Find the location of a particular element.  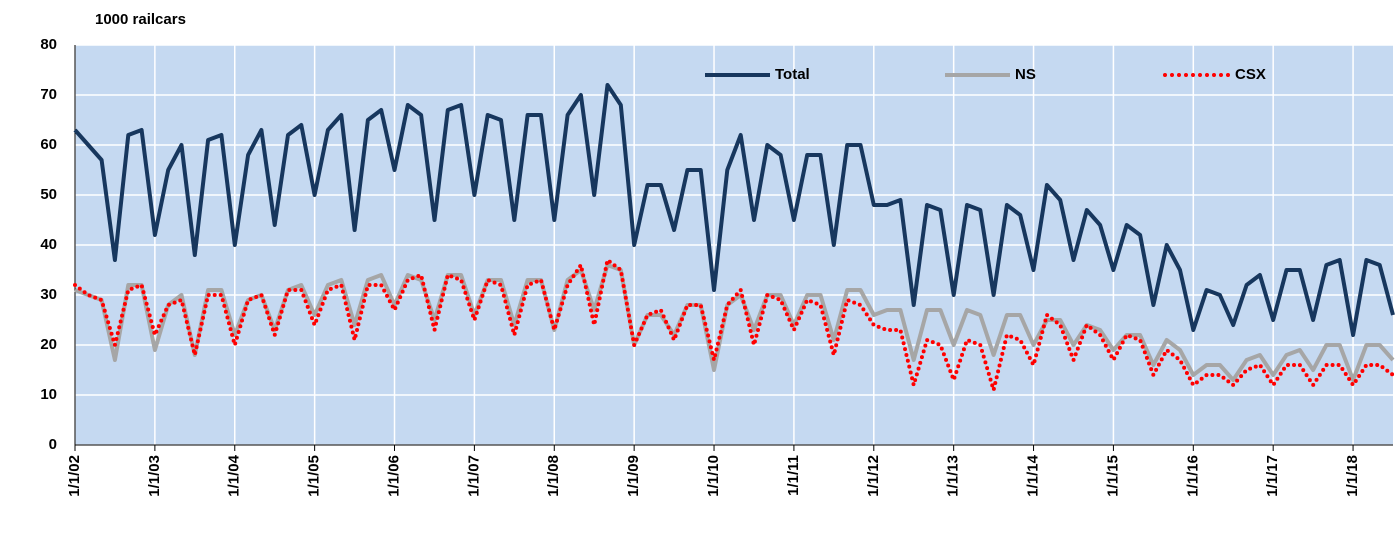

legend-label: Total is located at coordinates (792, 74).